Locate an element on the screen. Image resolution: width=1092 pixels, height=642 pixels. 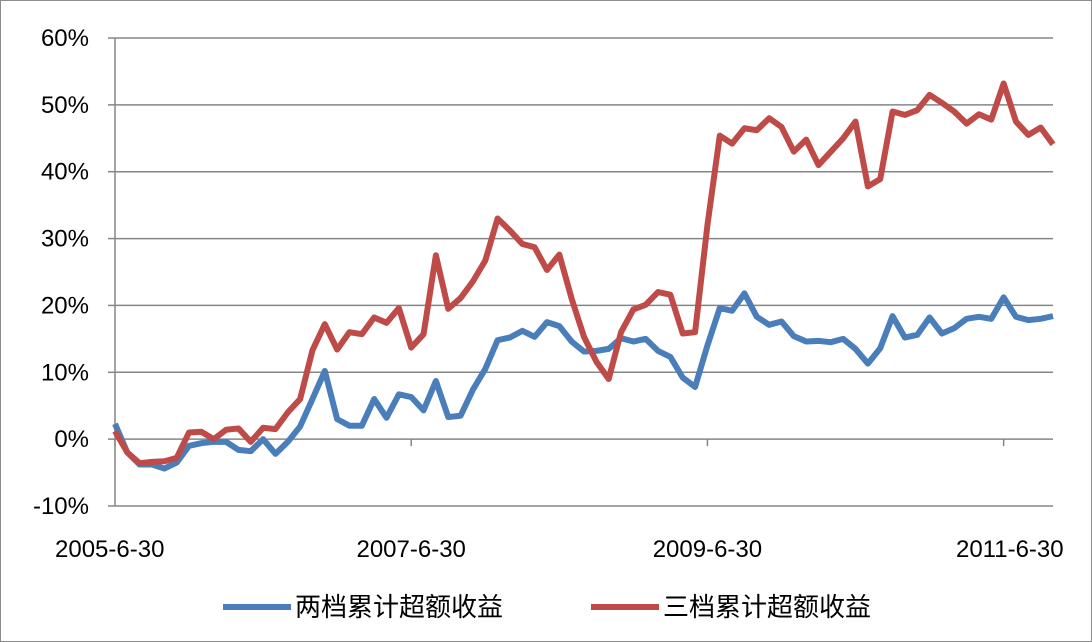
x-tick-label: 2011-6-30 is located at coordinates (1010, 549).